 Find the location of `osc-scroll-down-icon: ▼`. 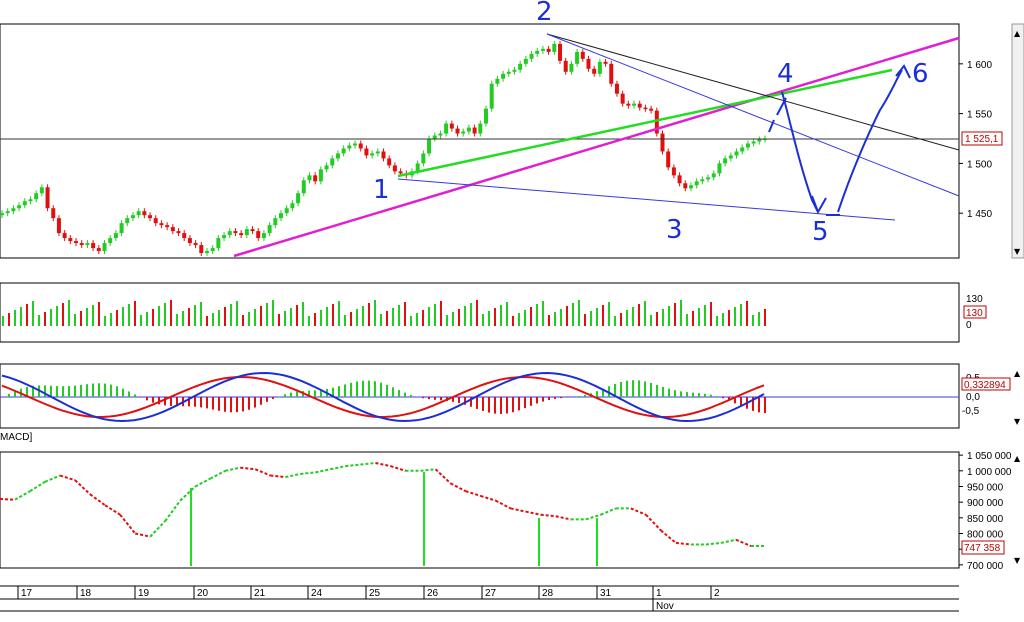

osc-scroll-down-icon: ▼ is located at coordinates (1017, 560).